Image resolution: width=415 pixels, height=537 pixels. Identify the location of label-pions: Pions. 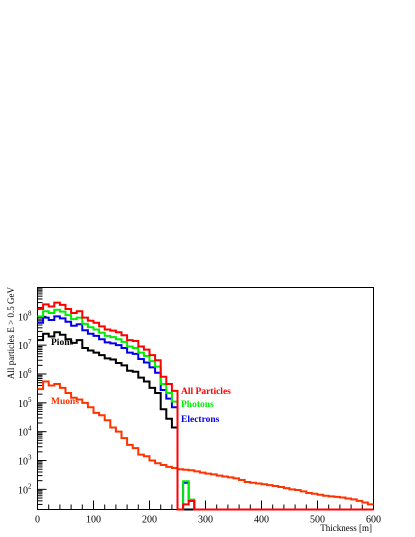
(62, 343).